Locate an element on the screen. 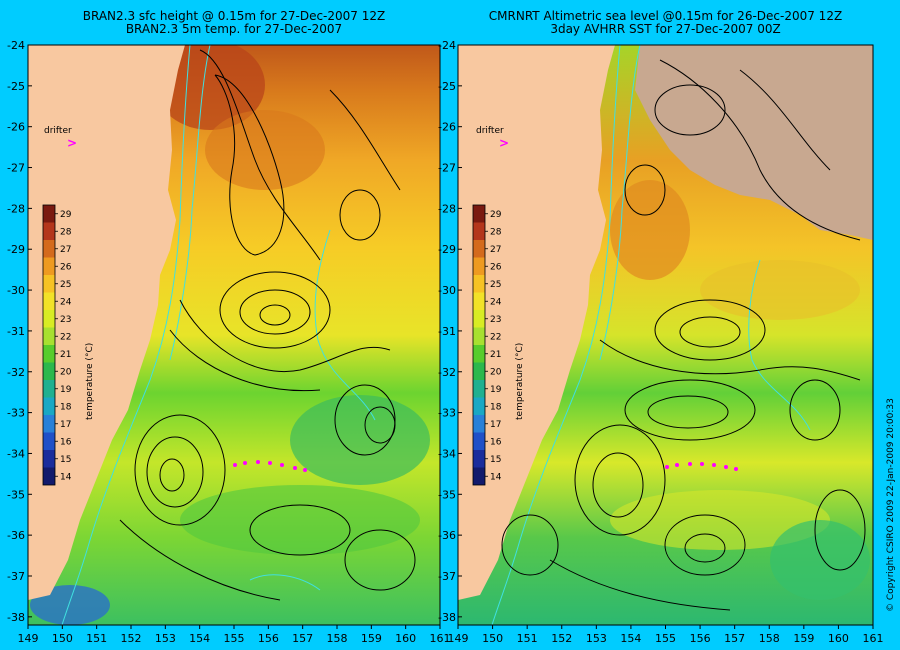 This screenshot has width=900, height=650. left-drifter-marker: > is located at coordinates (72, 143).